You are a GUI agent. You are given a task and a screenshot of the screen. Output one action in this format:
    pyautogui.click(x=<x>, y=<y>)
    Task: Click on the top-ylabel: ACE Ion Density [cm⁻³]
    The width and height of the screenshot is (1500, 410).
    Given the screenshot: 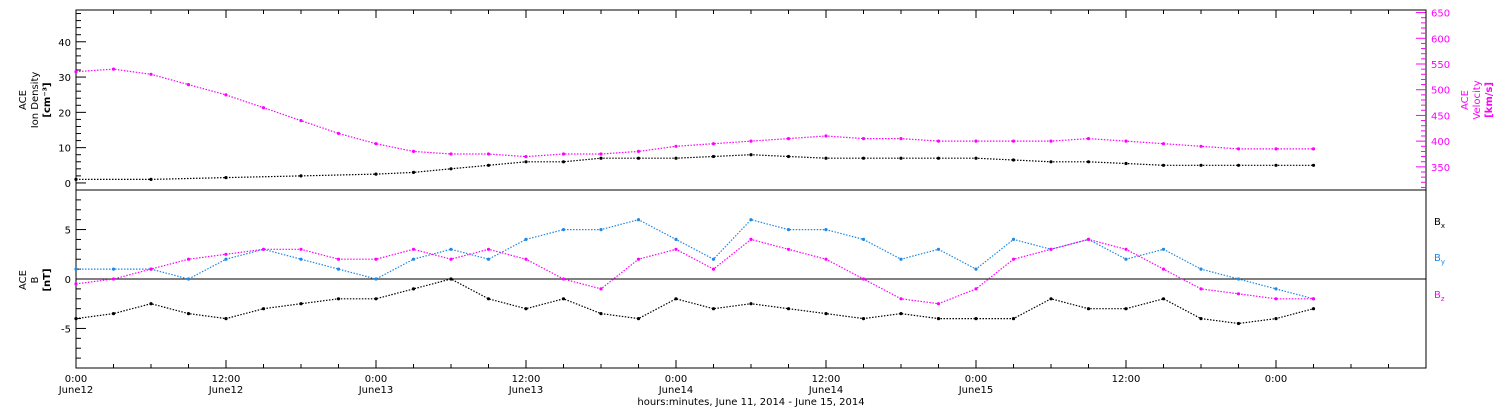 What is the action you would take?
    pyautogui.click(x=35, y=100)
    